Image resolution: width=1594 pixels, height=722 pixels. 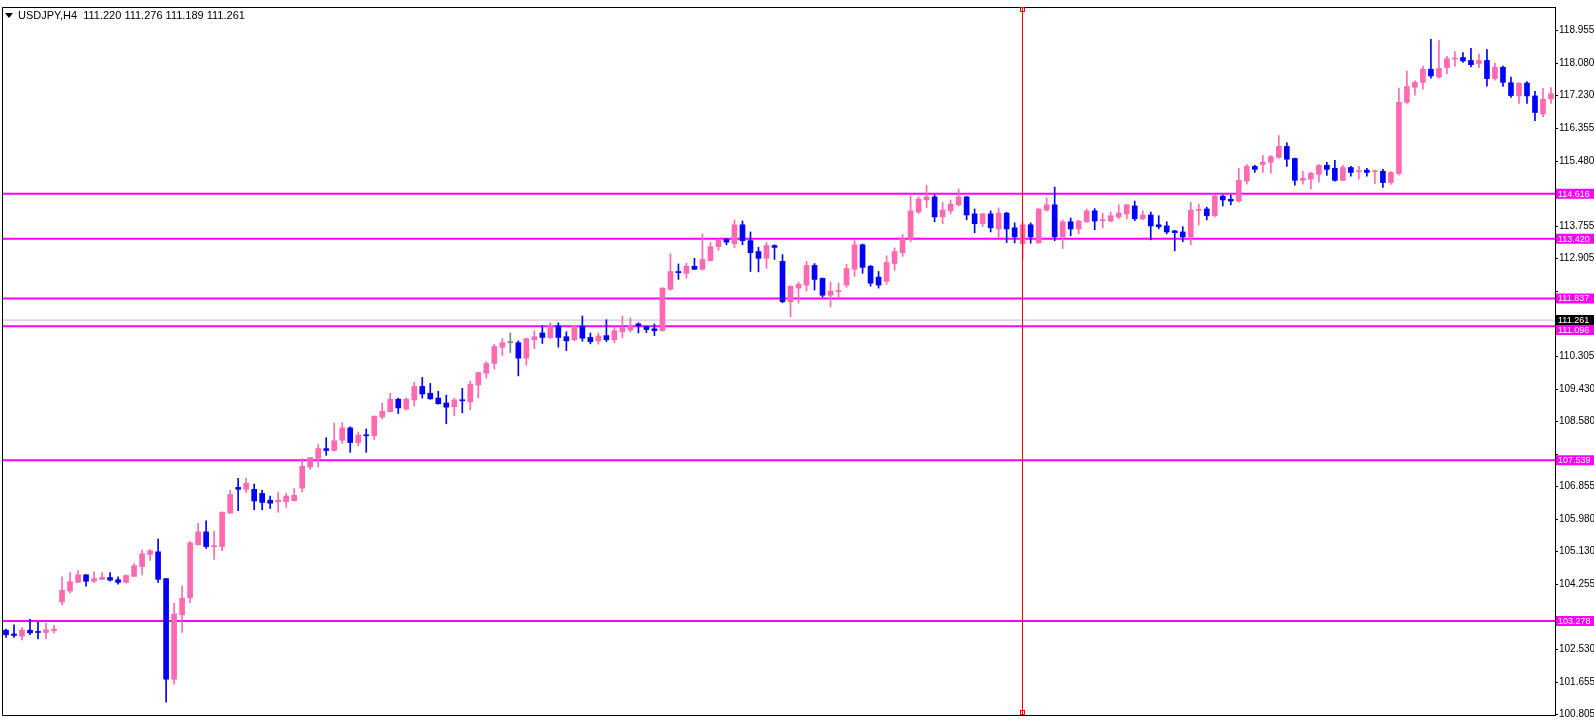 What do you see at coordinates (1576, 583) in the screenshot?
I see `y-tick-label: 104.255` at bounding box center [1576, 583].